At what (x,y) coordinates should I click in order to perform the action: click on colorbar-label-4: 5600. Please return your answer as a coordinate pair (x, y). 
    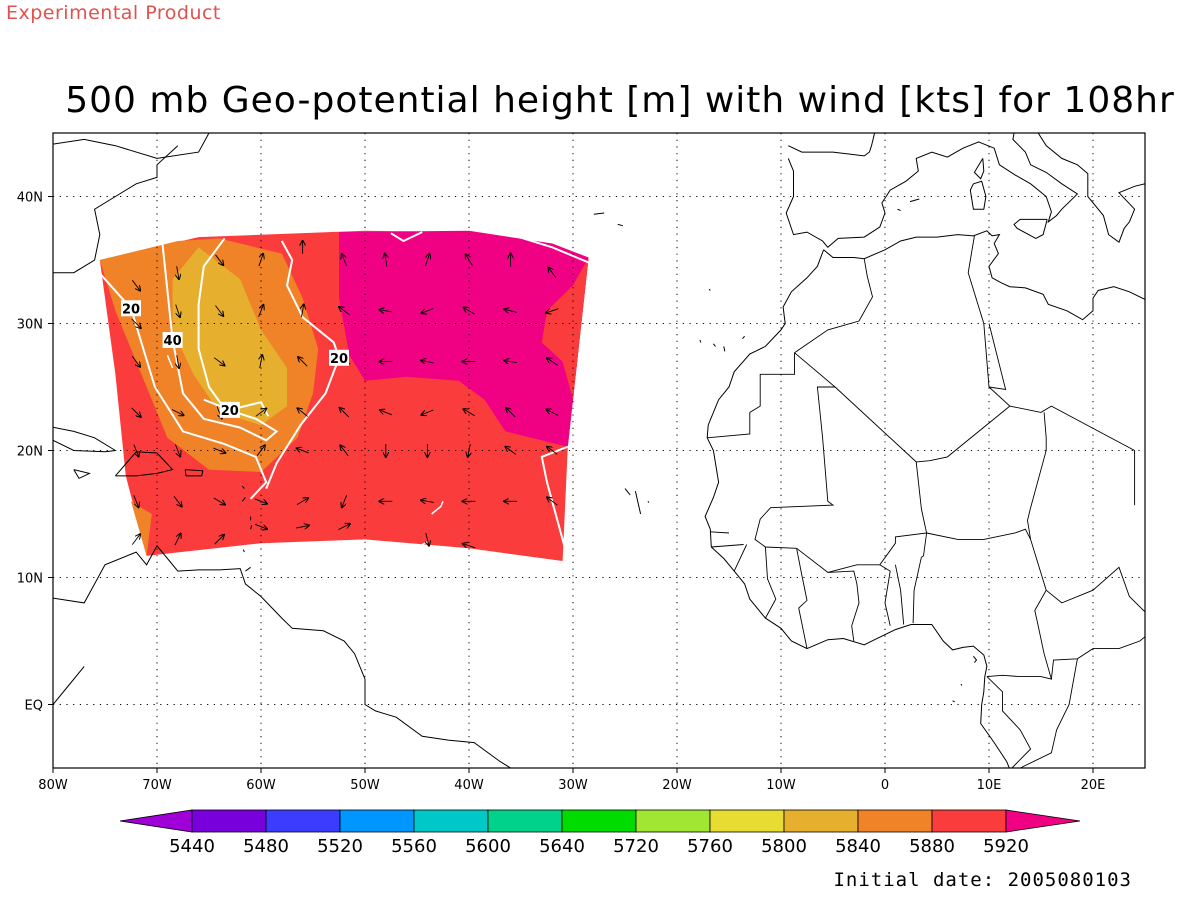
    Looking at the image, I should click on (488, 846).